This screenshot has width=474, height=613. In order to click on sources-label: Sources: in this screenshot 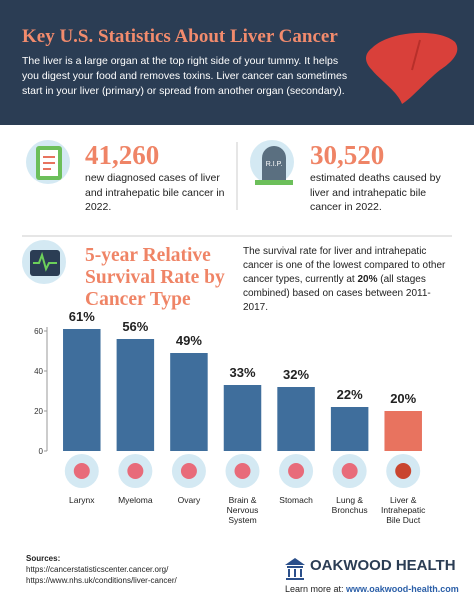, I will do `click(43, 558)`.